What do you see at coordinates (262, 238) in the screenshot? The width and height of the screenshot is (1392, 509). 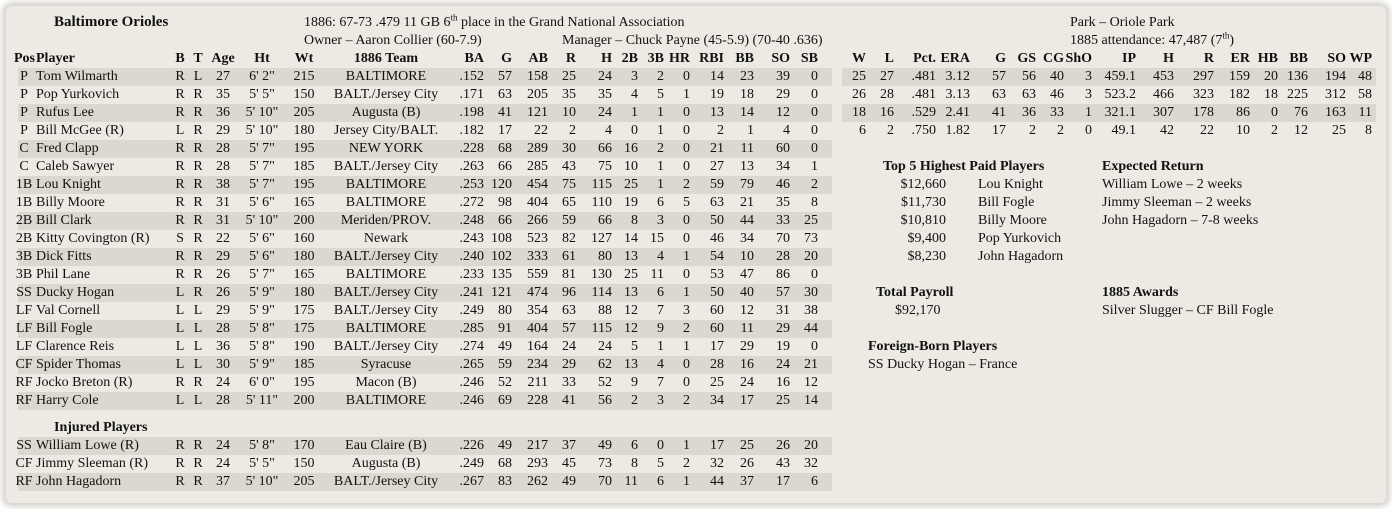 I see `stat-cell: 5' 6"` at bounding box center [262, 238].